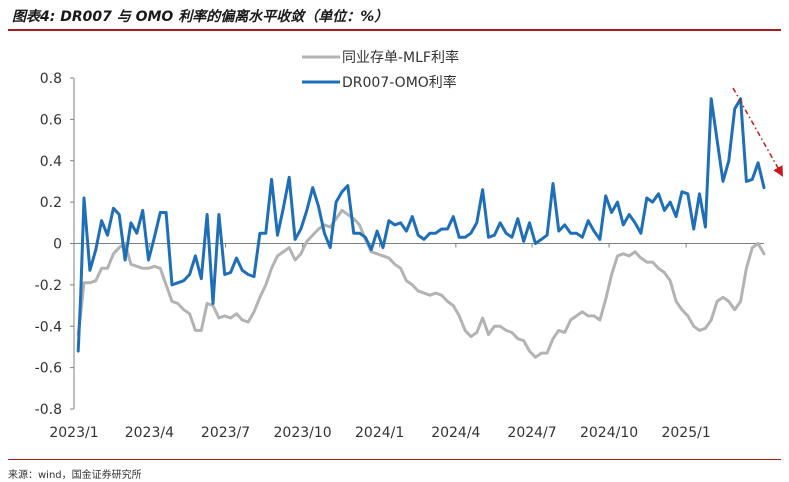 The image size is (789, 482). I want to click on y-tick-label: -0.4, so click(48, 327).